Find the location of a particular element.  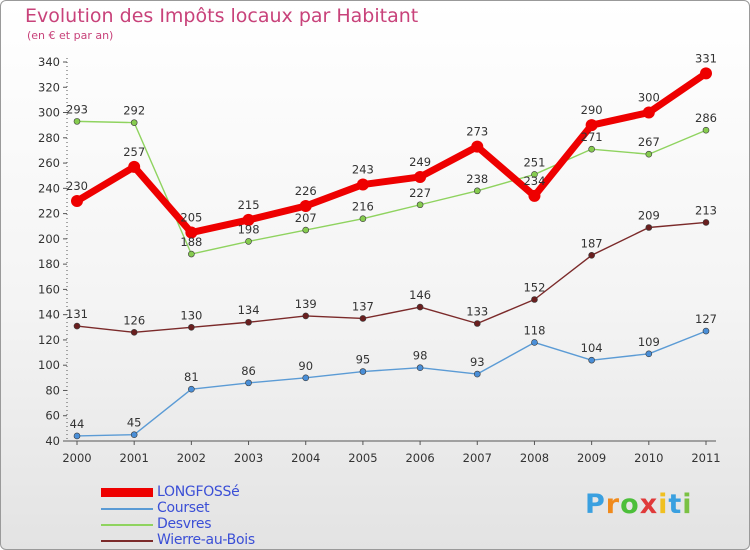

data-label: 230 is located at coordinates (77, 186).